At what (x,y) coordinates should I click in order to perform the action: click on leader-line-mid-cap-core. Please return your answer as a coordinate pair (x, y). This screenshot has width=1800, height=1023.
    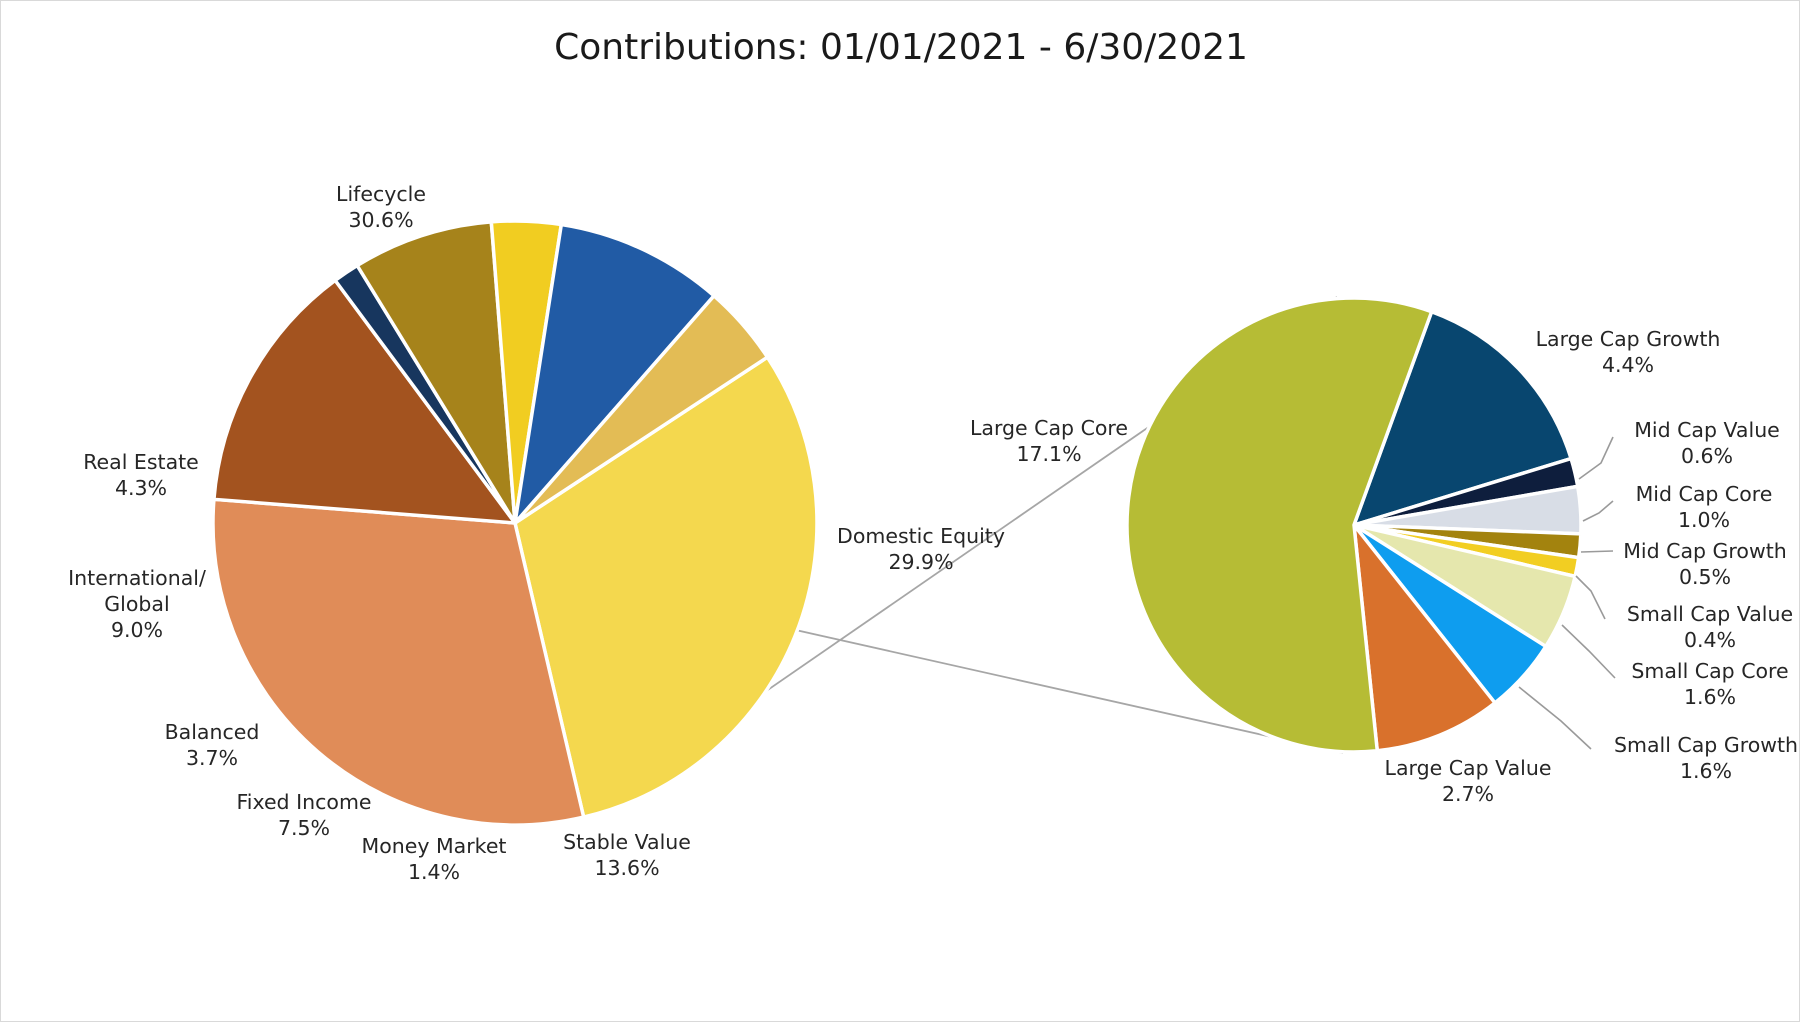
    Looking at the image, I should click on (1598, 511).